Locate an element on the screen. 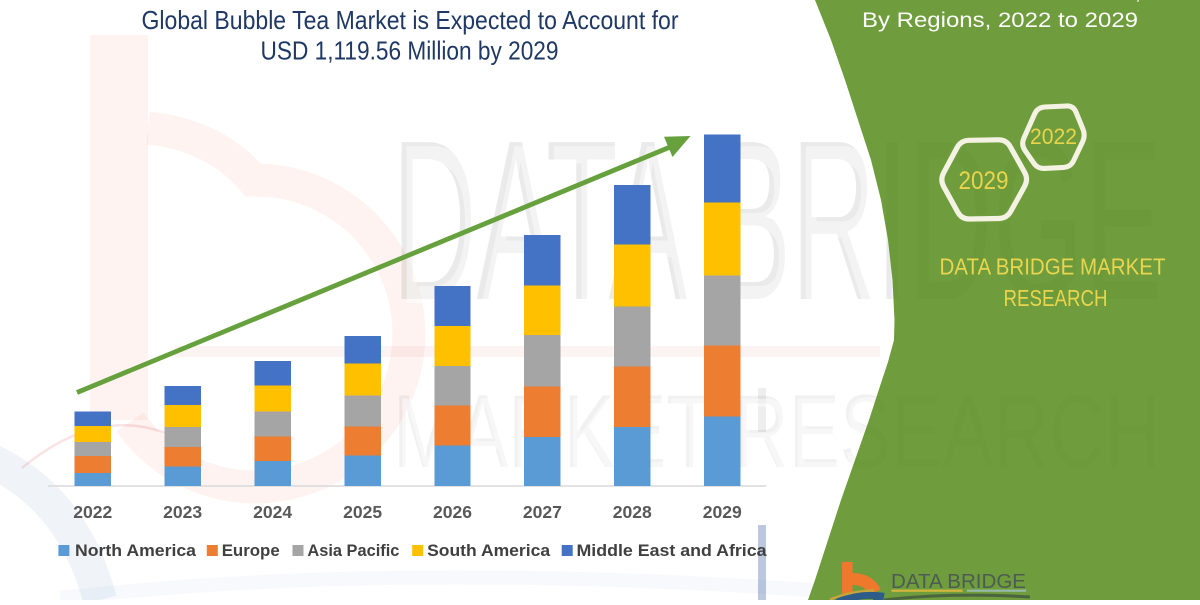 The image size is (1200, 605). svg-text: DATA BRIDGE MARKET is located at coordinates (1053, 267).